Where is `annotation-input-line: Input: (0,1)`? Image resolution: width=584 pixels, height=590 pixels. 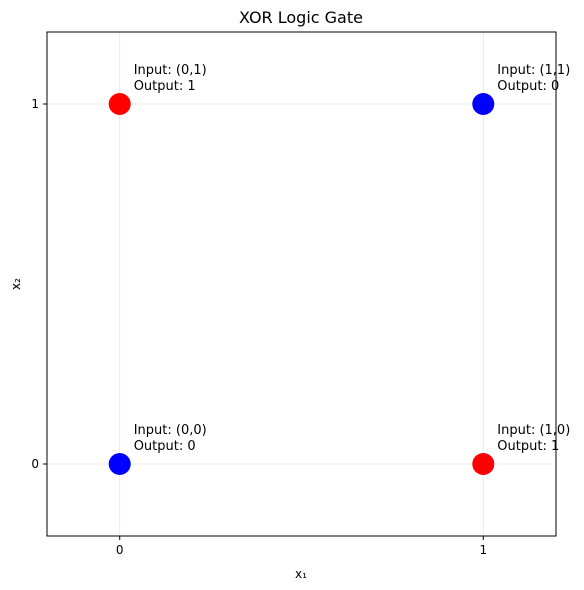 annotation-input-line: Input: (0,1) is located at coordinates (170, 70).